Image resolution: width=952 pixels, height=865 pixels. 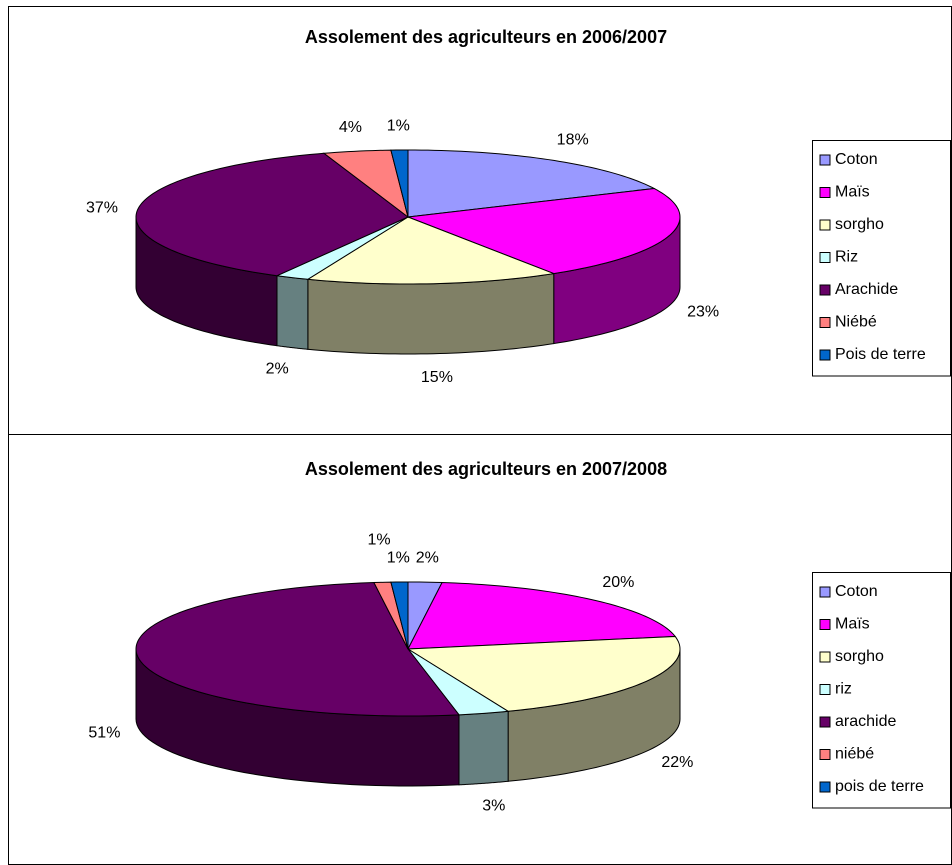 What do you see at coordinates (486, 37) in the screenshot?
I see `chart-title: Assolement des agriculteurs en 2006/2007` at bounding box center [486, 37].